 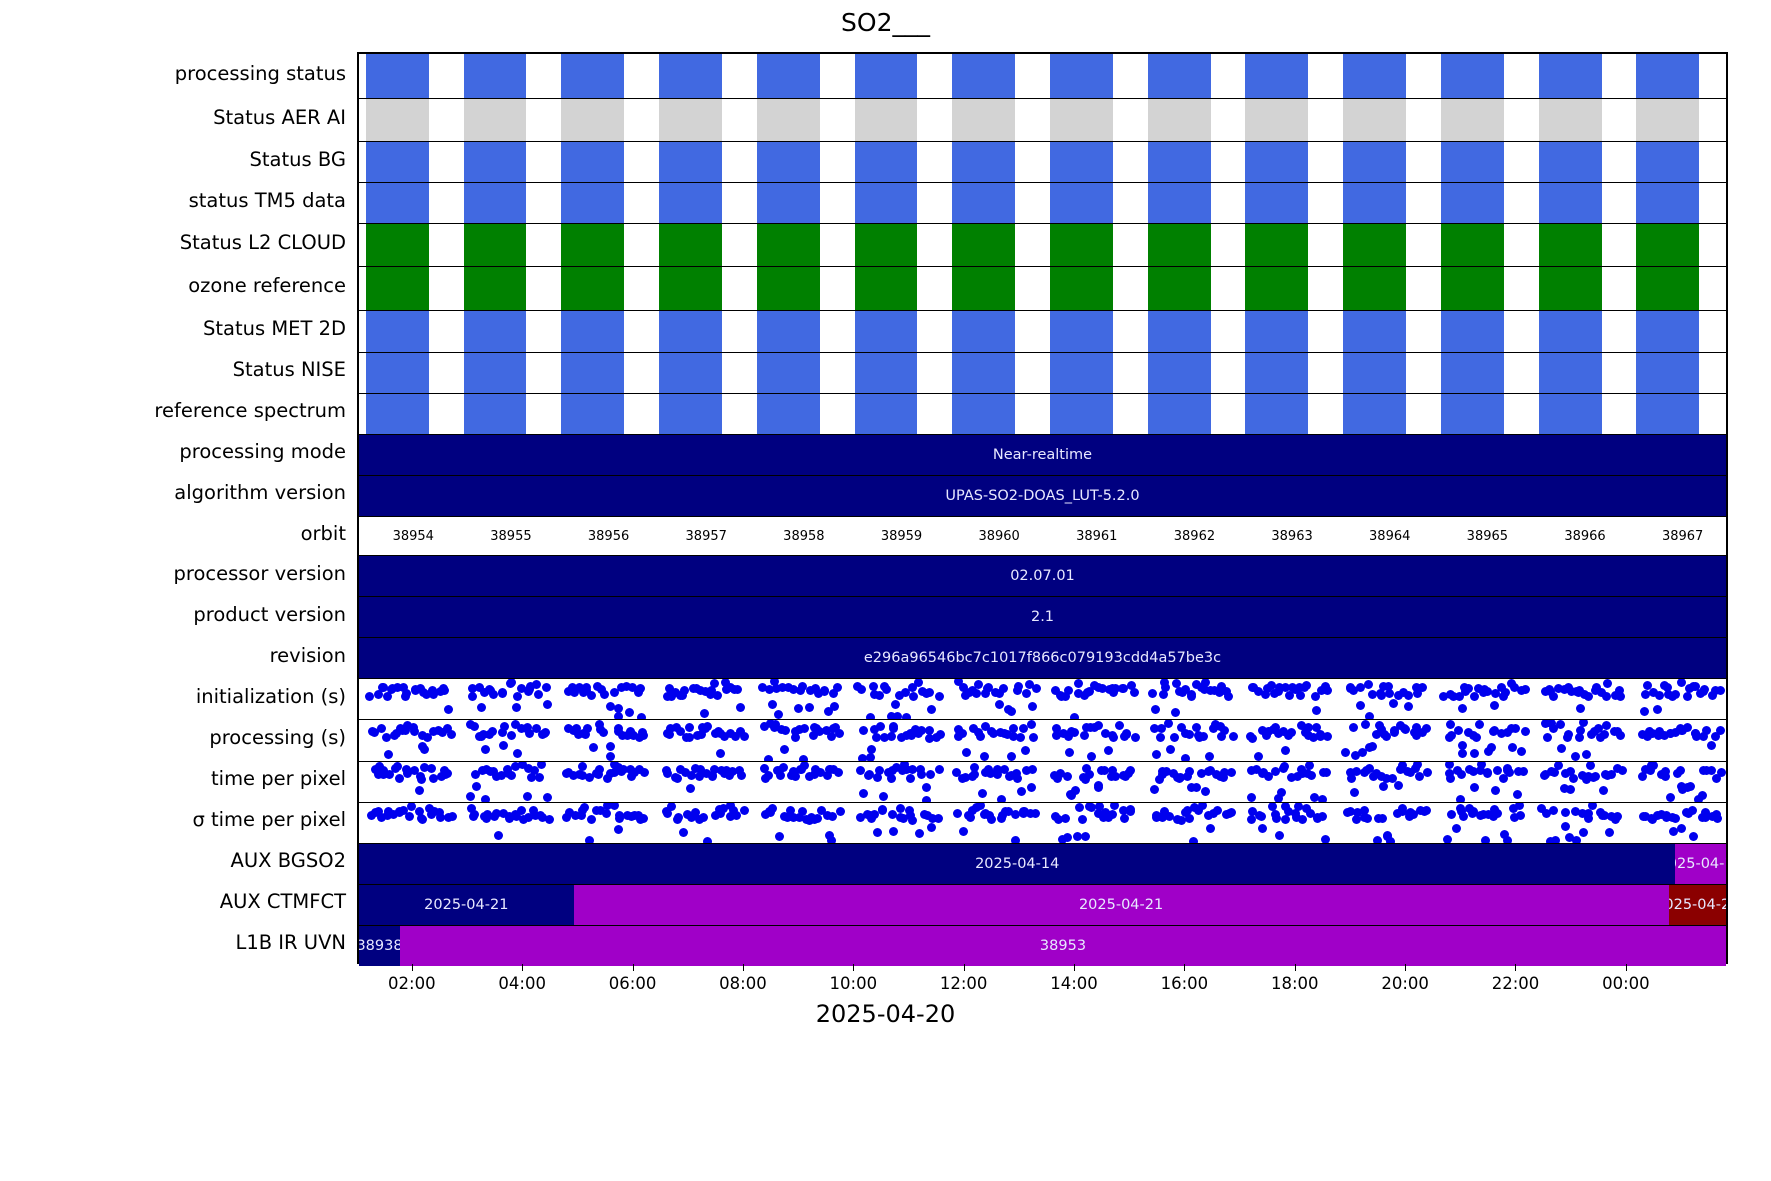 What do you see at coordinates (262, 452) in the screenshot?
I see `row-label: processing mode` at bounding box center [262, 452].